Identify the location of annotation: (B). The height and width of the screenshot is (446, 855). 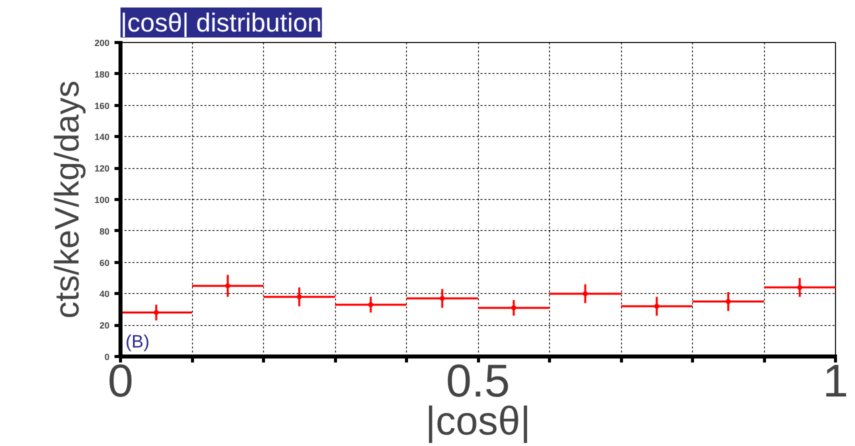
(138, 342).